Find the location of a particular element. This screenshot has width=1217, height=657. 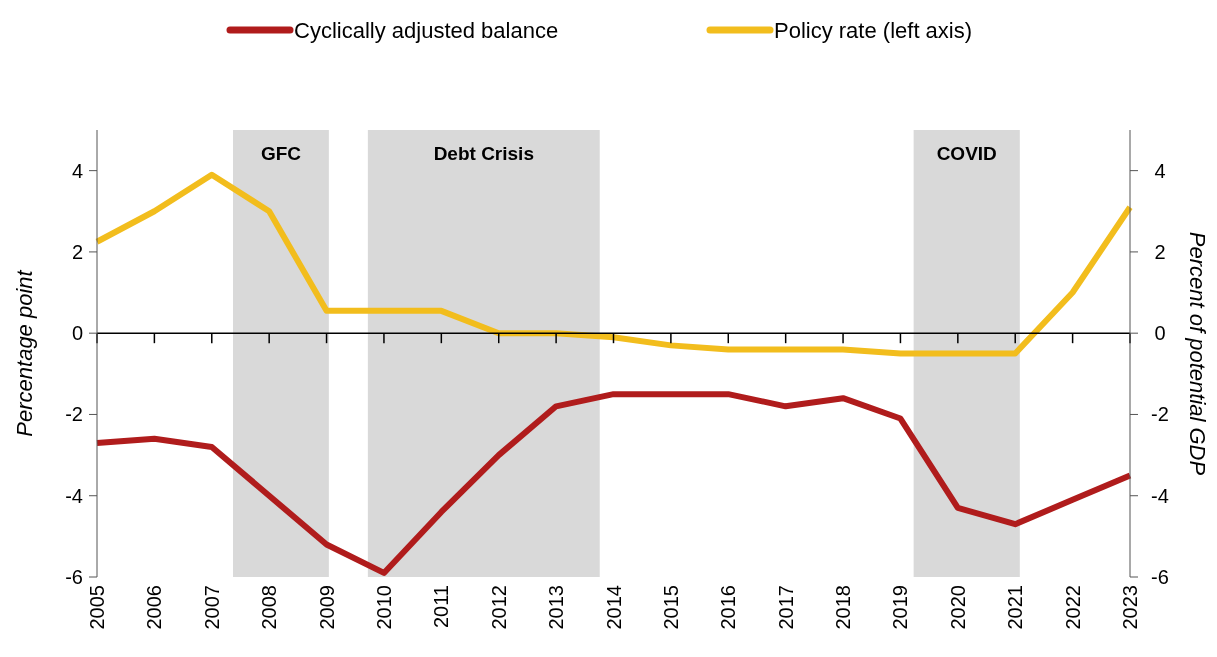

x-tick-label: 2012 is located at coordinates (498, 607).